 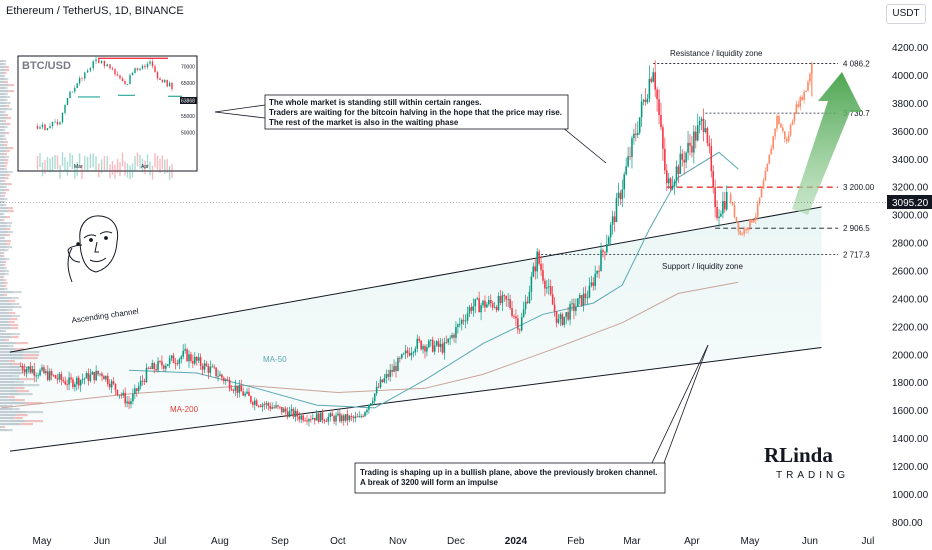 What do you see at coordinates (827, 143) in the screenshot?
I see `bullish-arrow` at bounding box center [827, 143].